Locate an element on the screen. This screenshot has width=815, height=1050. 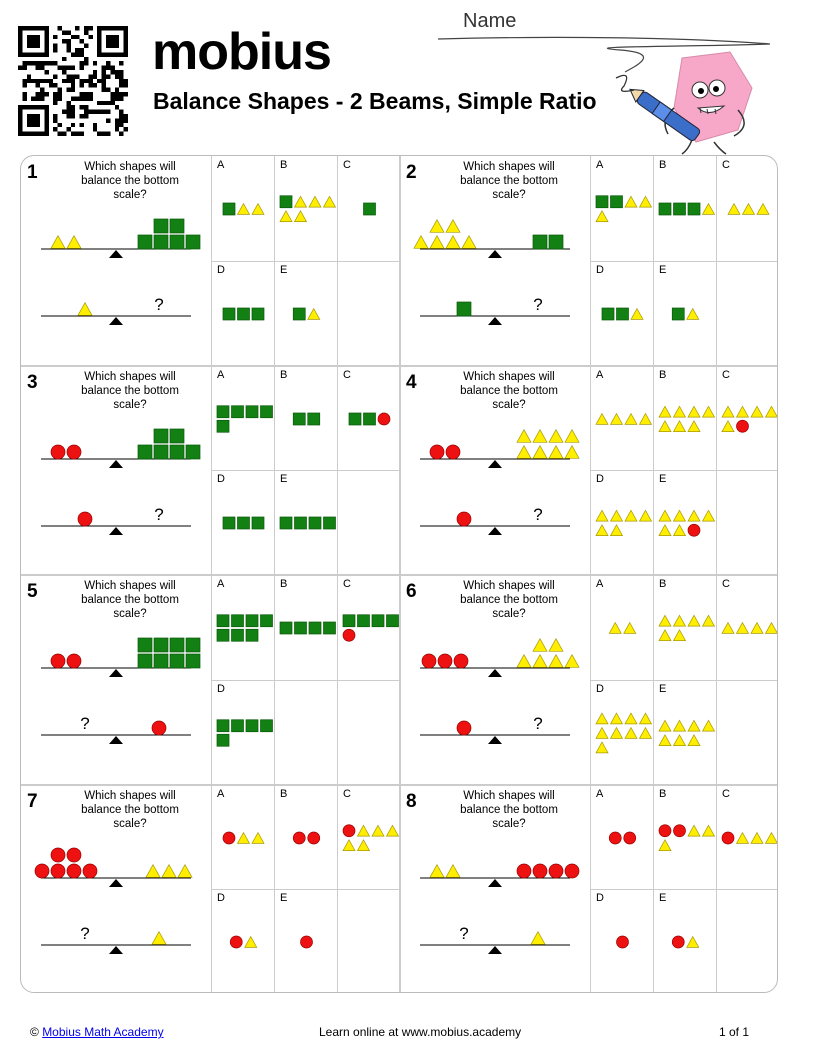
empty-option-cell is located at coordinates (368, 522).